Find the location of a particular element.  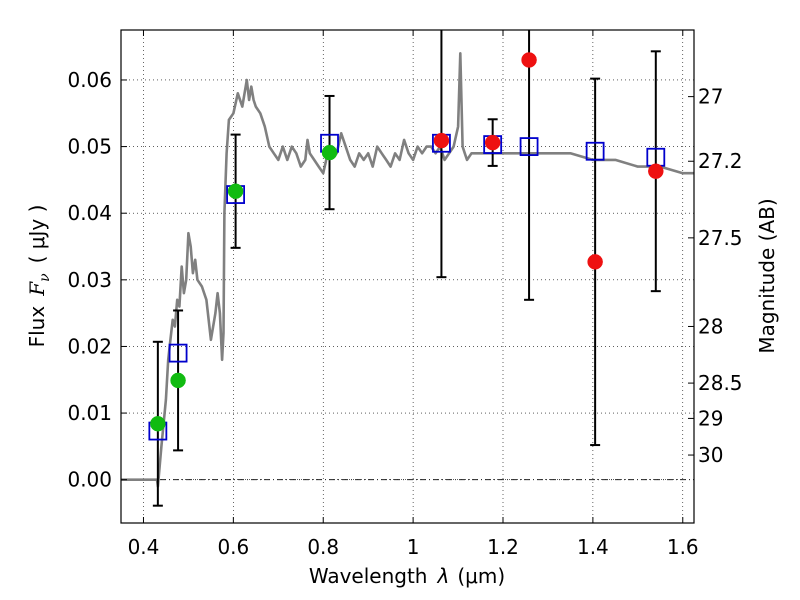

x-tick-label: 1.4 is located at coordinates (593, 547).